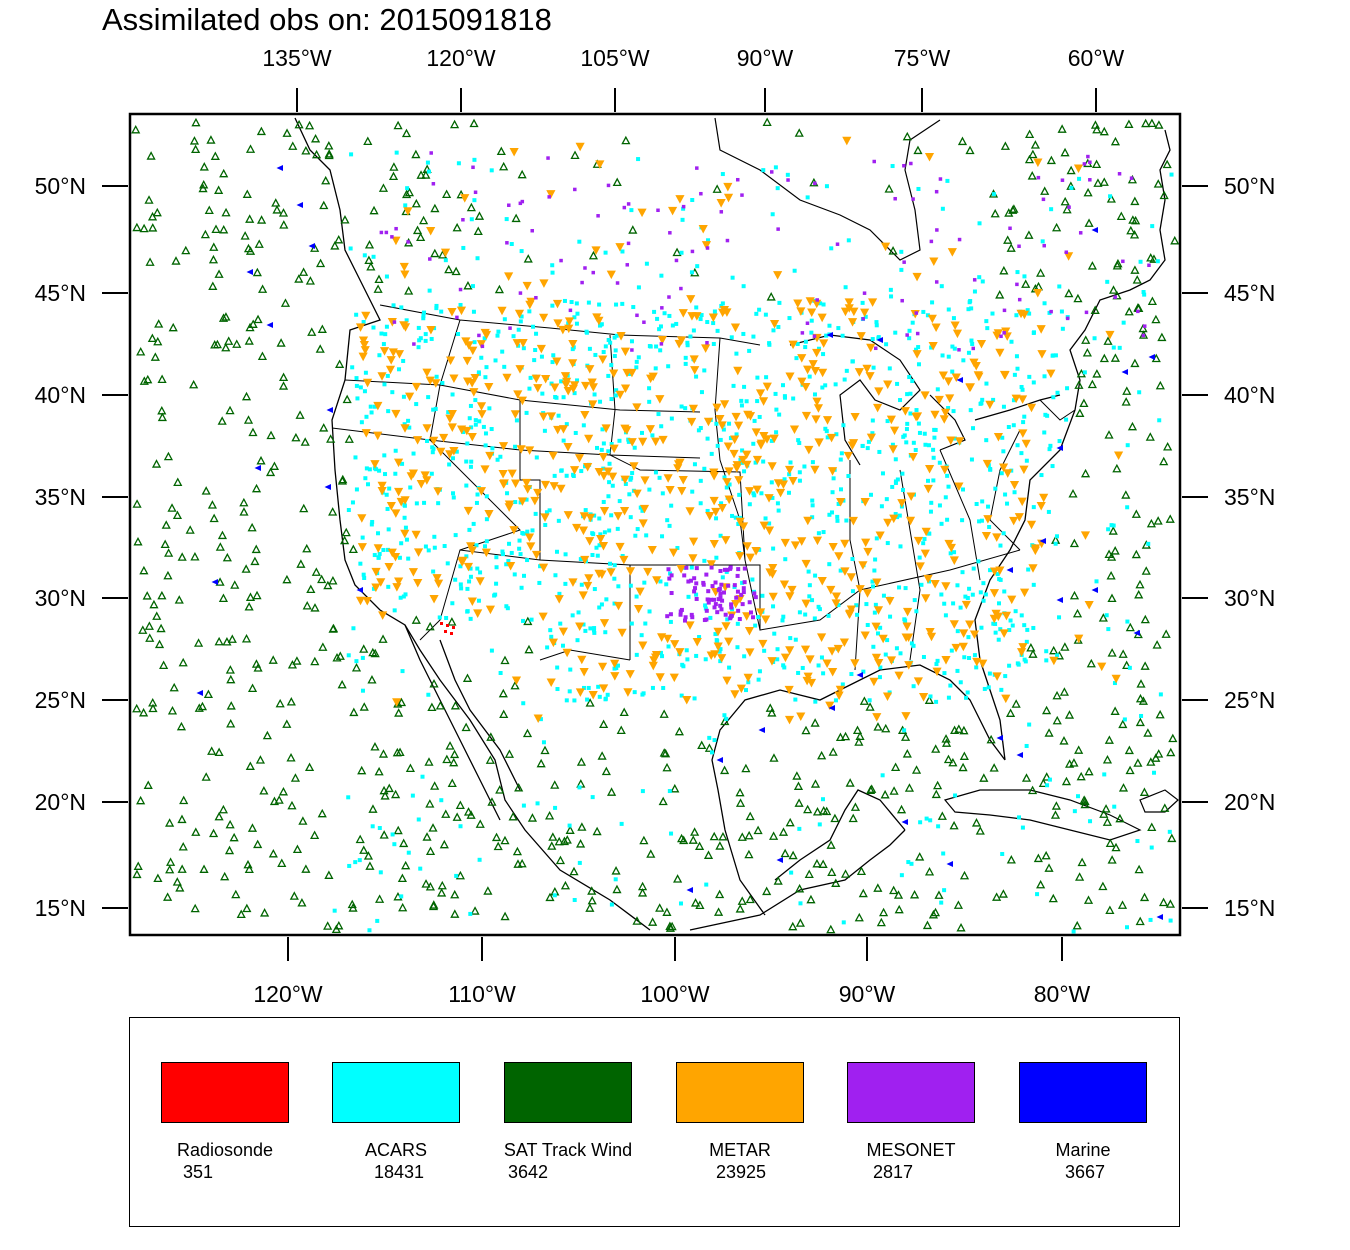  Describe the element at coordinates (60, 547) in the screenshot. I see `left-latitude-labels: 50°N 45°N 40°N 35°N 30°N 25°N 20°N 15°N` at that location.